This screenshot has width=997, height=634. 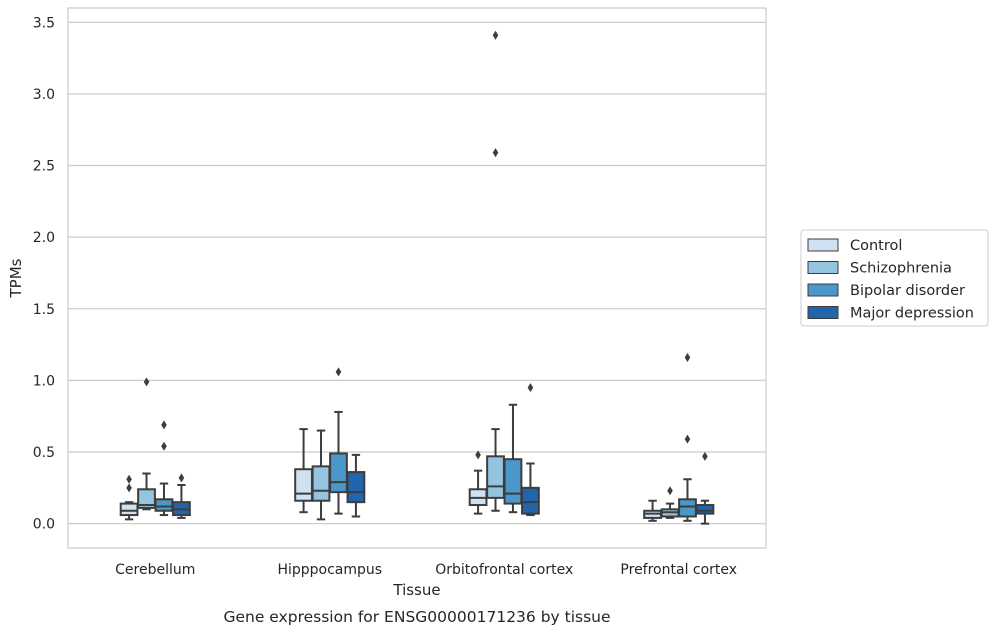 What do you see at coordinates (16, 278) in the screenshot?
I see `y-axis-label: TPMs` at bounding box center [16, 278].